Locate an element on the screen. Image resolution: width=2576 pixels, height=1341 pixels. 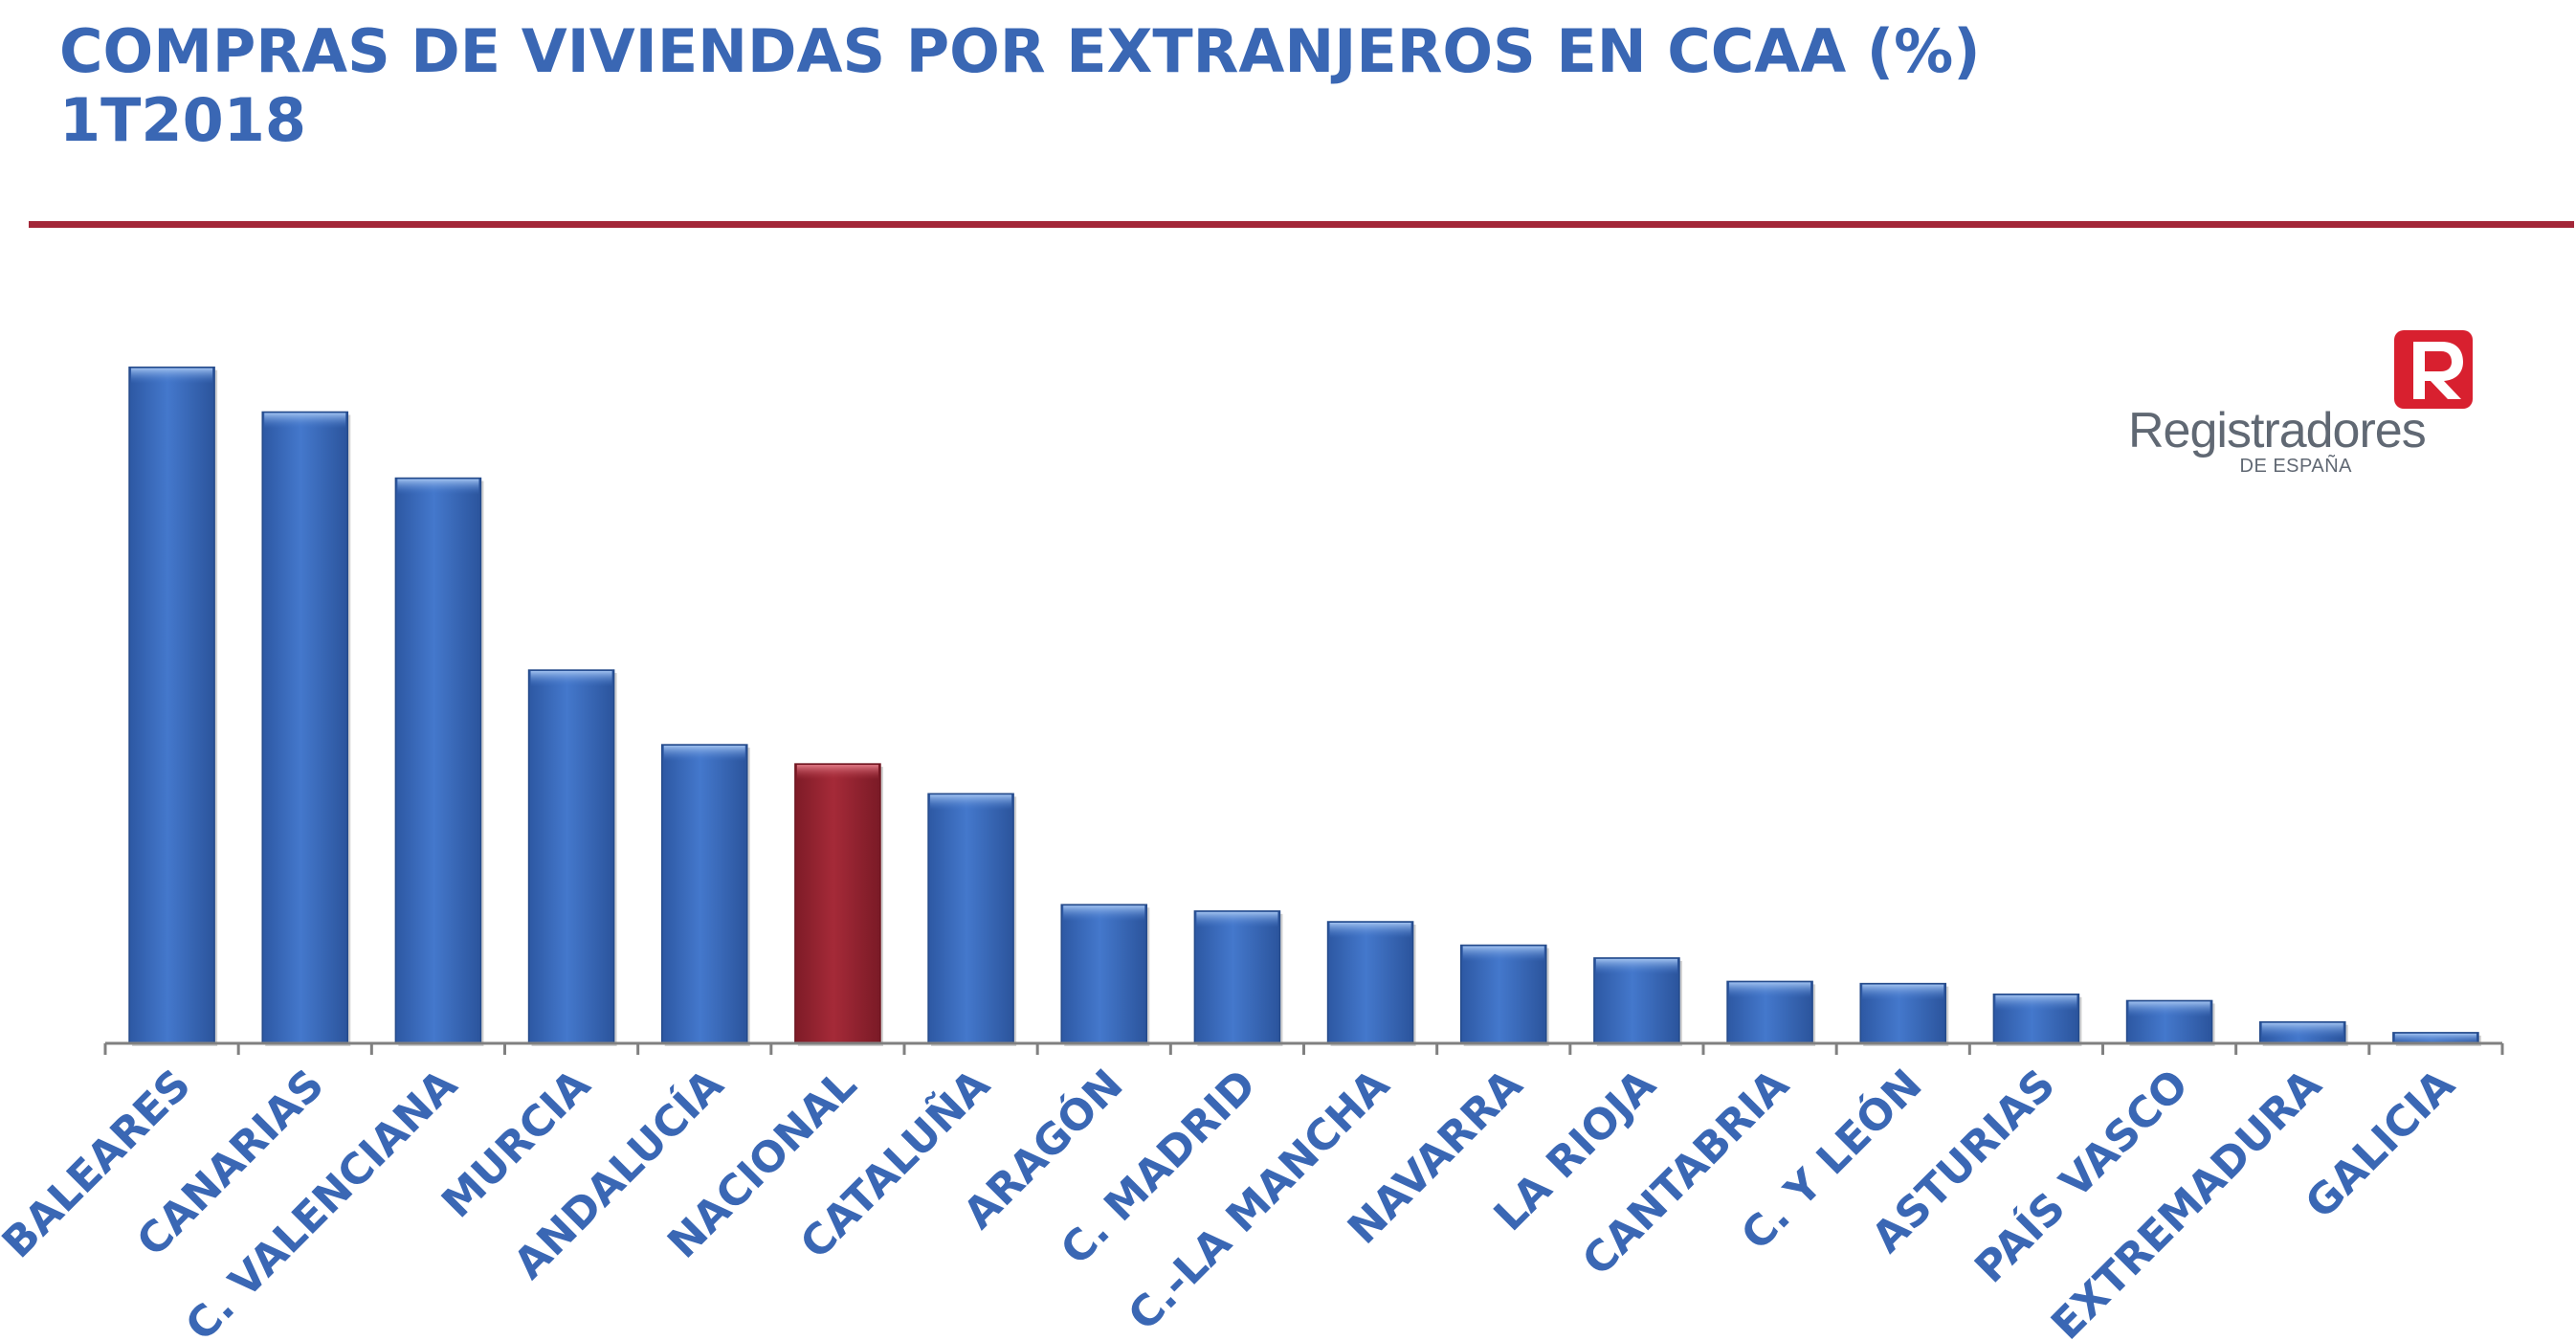
bar-aragón is located at coordinates (1105, 975).